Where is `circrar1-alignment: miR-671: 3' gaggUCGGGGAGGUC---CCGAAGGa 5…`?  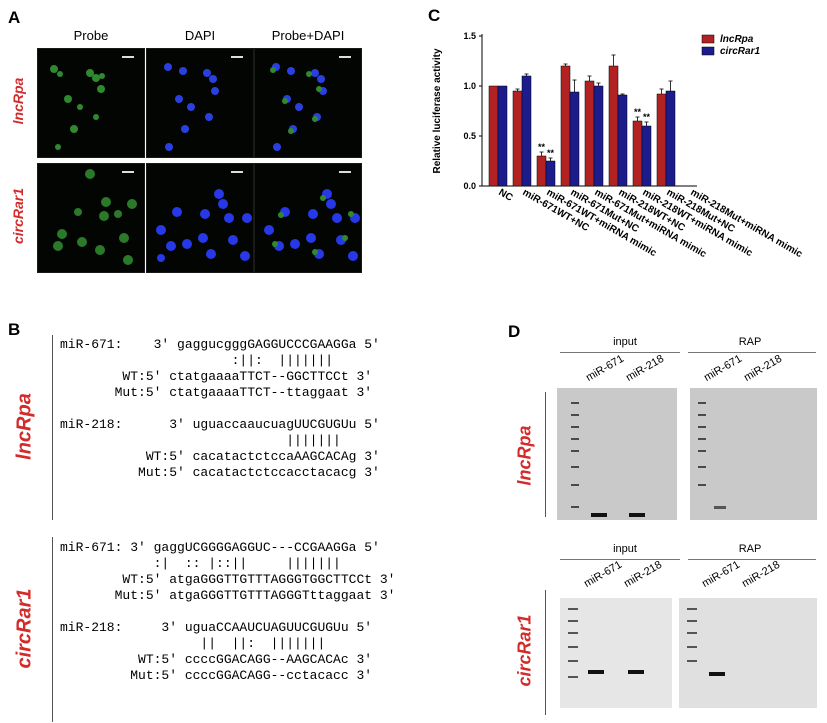
circrar1-alignment: miR-671: 3' gaggUCGGGGAGGUC---CCGAAGGa 5… is located at coordinates (227, 612).